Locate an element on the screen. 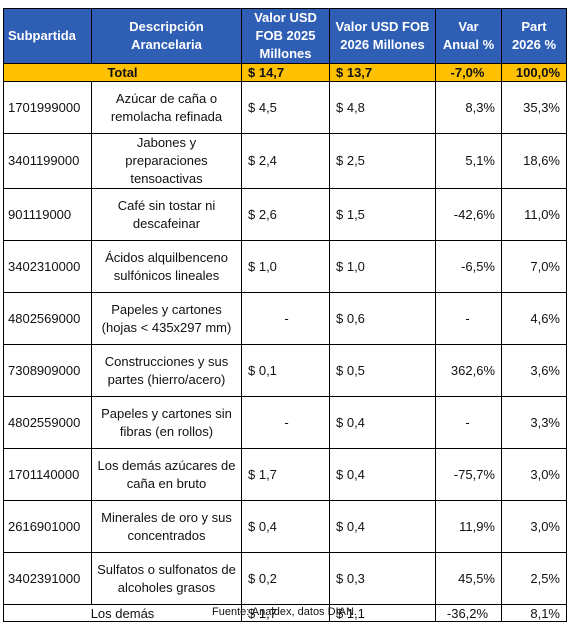  row-value-2026: $ 1,0 is located at coordinates (382, 266).